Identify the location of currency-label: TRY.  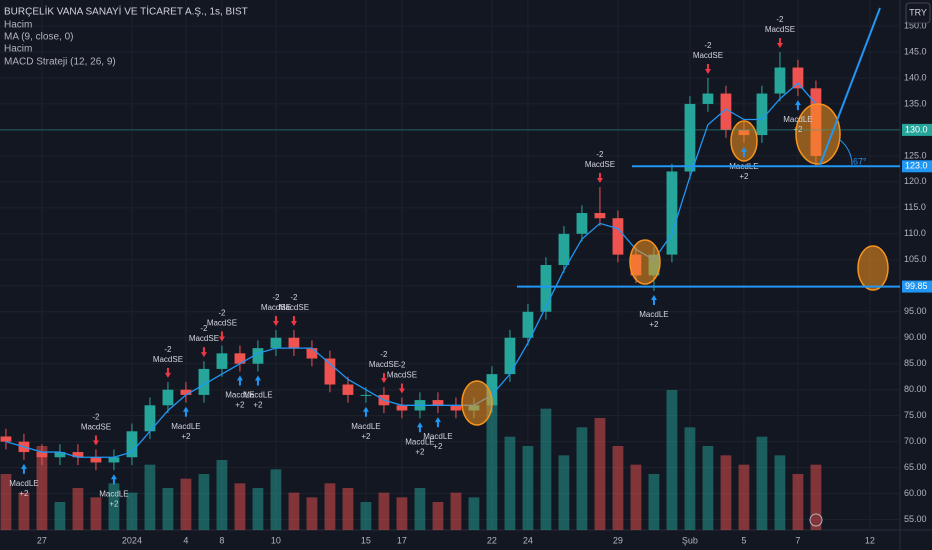
(918, 12).